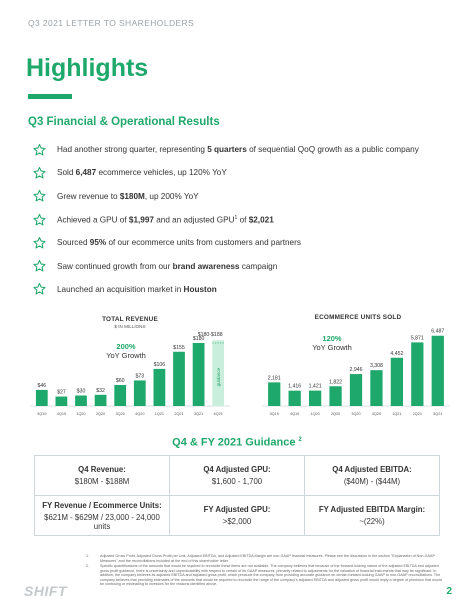 This screenshot has width=474, height=613. I want to click on data-label: $32, so click(100, 391).